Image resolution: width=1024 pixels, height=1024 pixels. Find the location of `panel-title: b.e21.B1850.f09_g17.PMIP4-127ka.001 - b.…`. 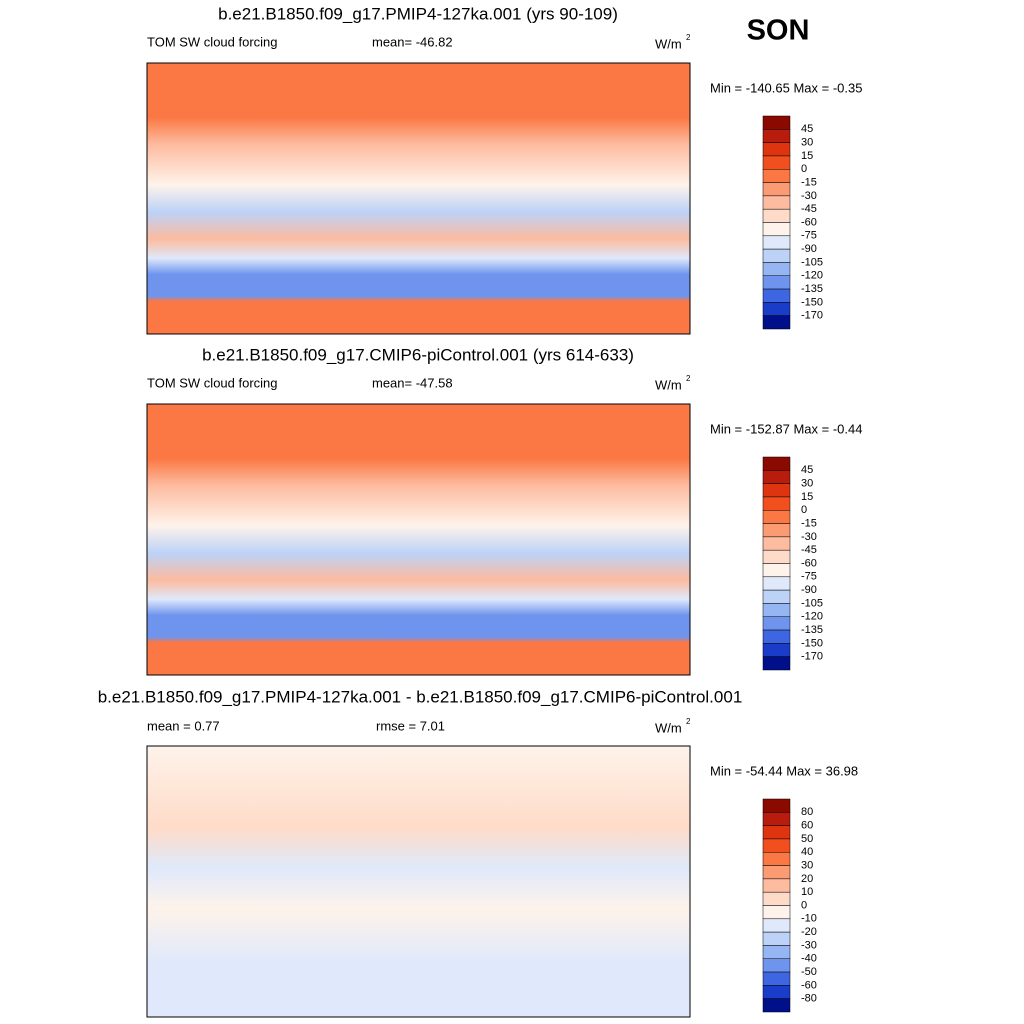

panel-title: b.e21.B1850.f09_g17.PMIP4-127ka.001 - b.… is located at coordinates (420, 696).